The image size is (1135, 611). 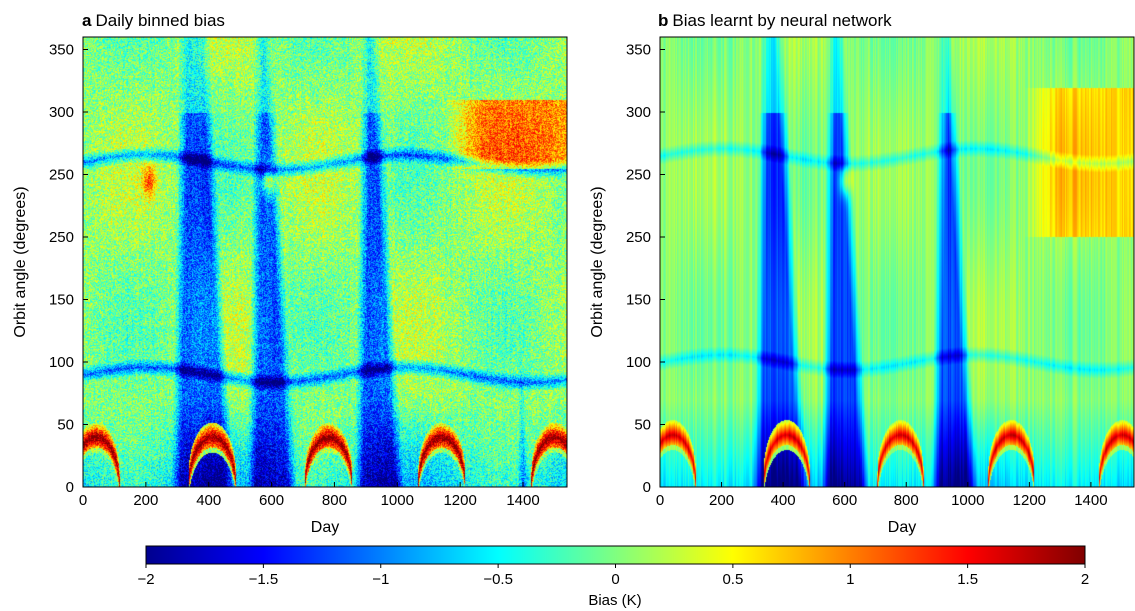 I want to click on colorbar-label: Bias (K), so click(x=614, y=600).